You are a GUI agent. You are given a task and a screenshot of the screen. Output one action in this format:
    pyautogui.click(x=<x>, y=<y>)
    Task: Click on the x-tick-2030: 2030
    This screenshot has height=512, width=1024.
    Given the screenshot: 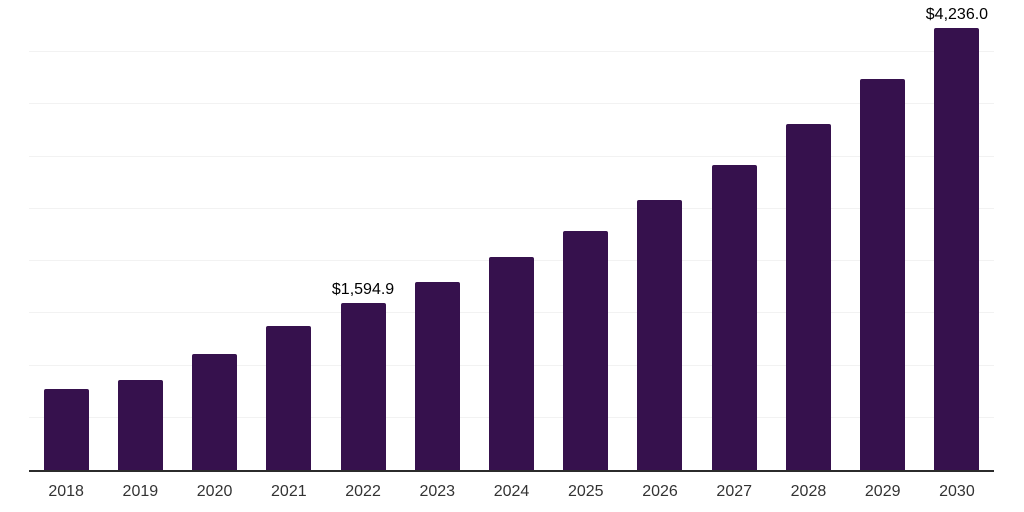 What is the action you would take?
    pyautogui.click(x=957, y=491)
    